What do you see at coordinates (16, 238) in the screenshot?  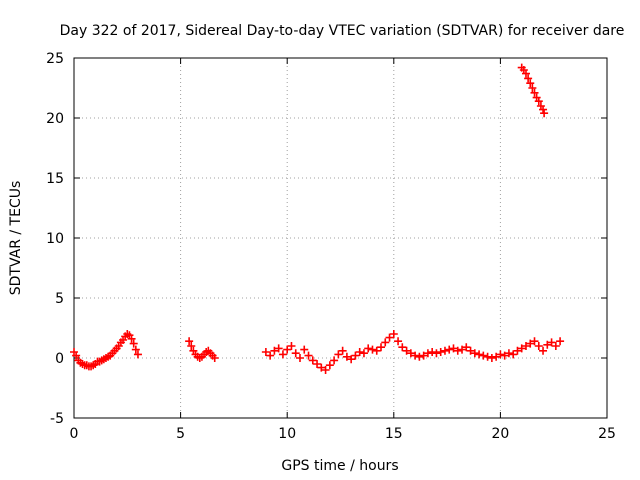 I see `y-axis-label: SDTVAR / TECUs` at bounding box center [16, 238].